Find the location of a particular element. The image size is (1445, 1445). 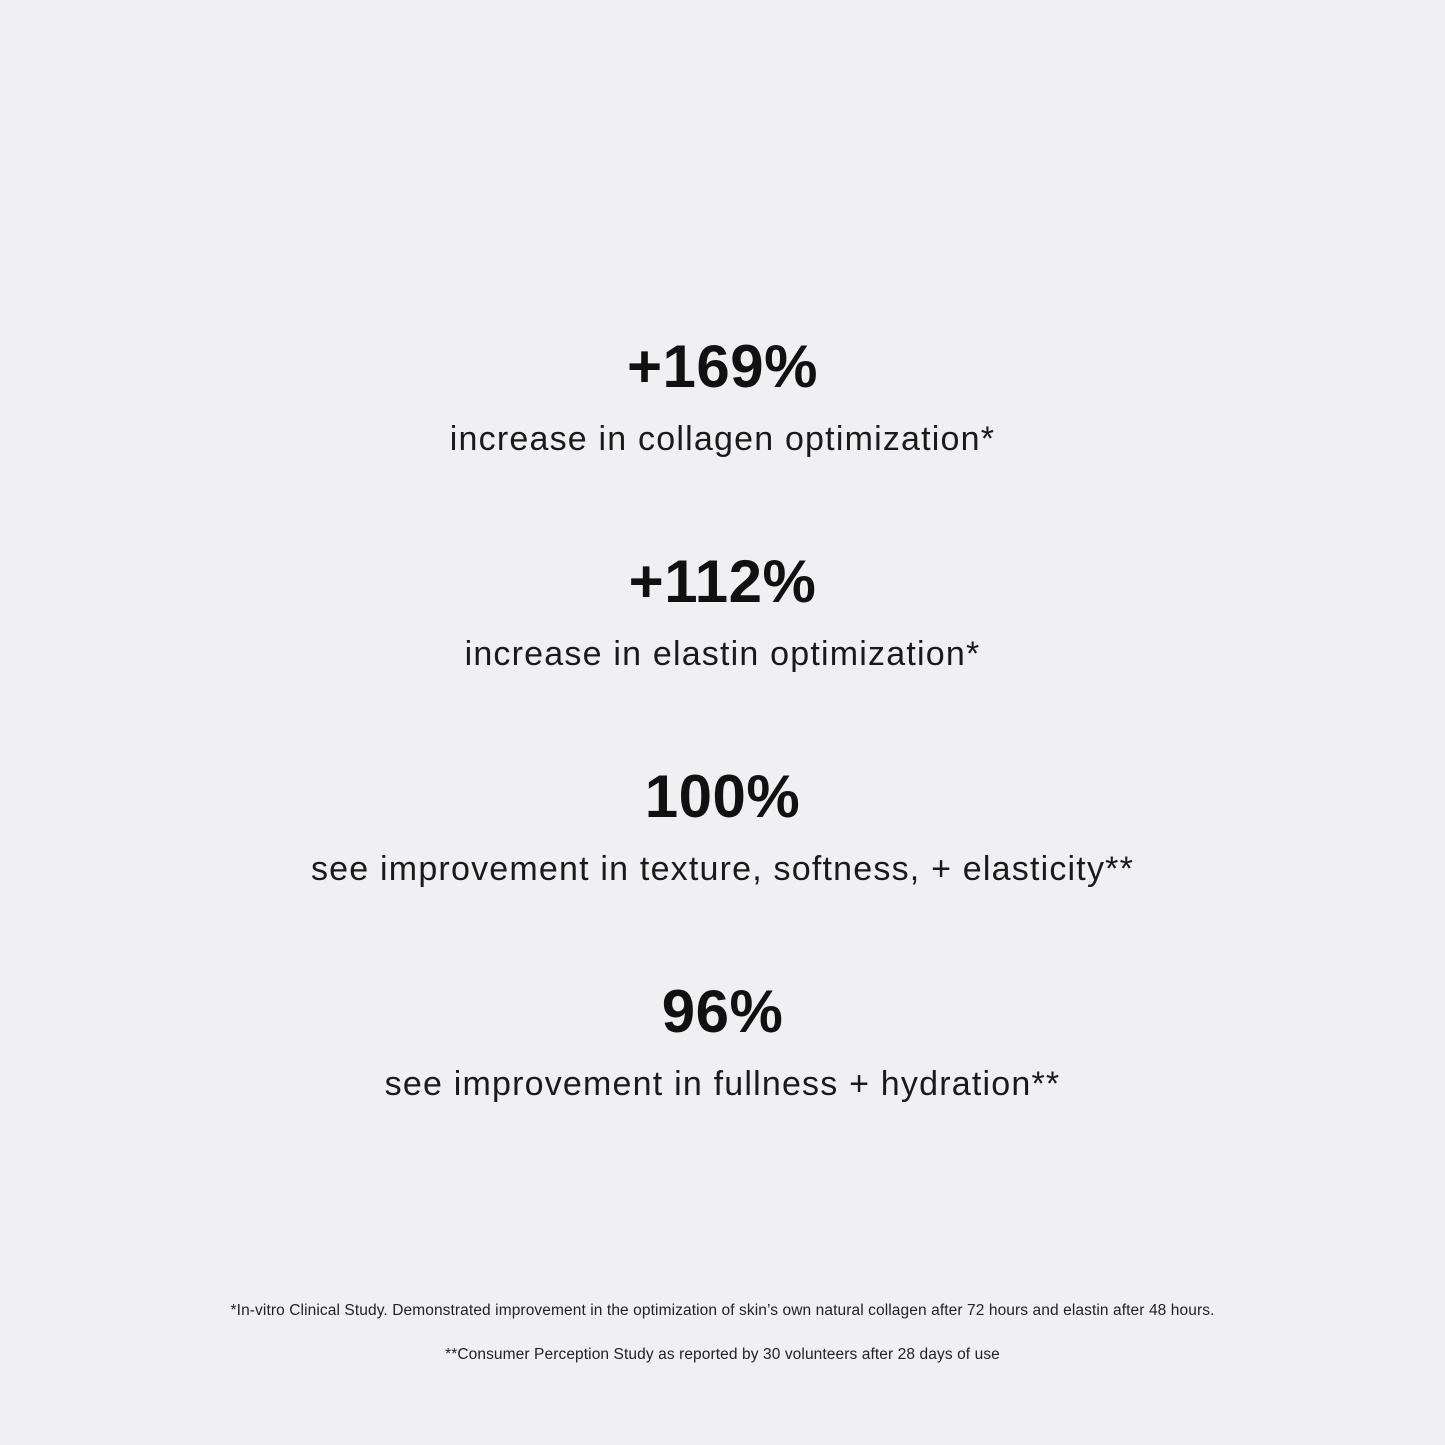

stat-value: +169% is located at coordinates (722, 366).